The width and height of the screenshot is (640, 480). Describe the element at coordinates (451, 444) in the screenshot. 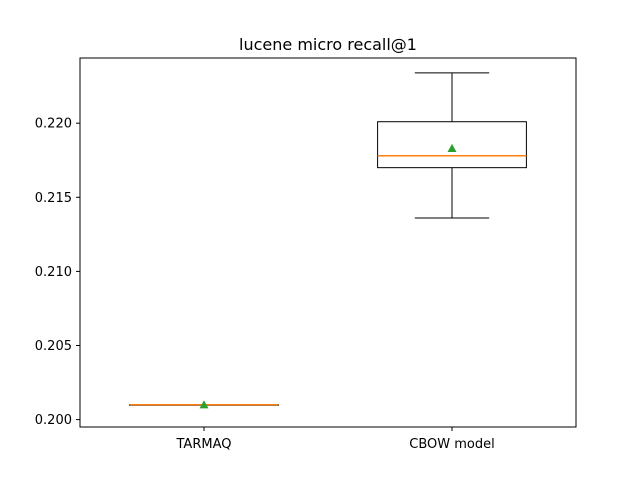

I see `x-tick-label: CBOW model` at that location.